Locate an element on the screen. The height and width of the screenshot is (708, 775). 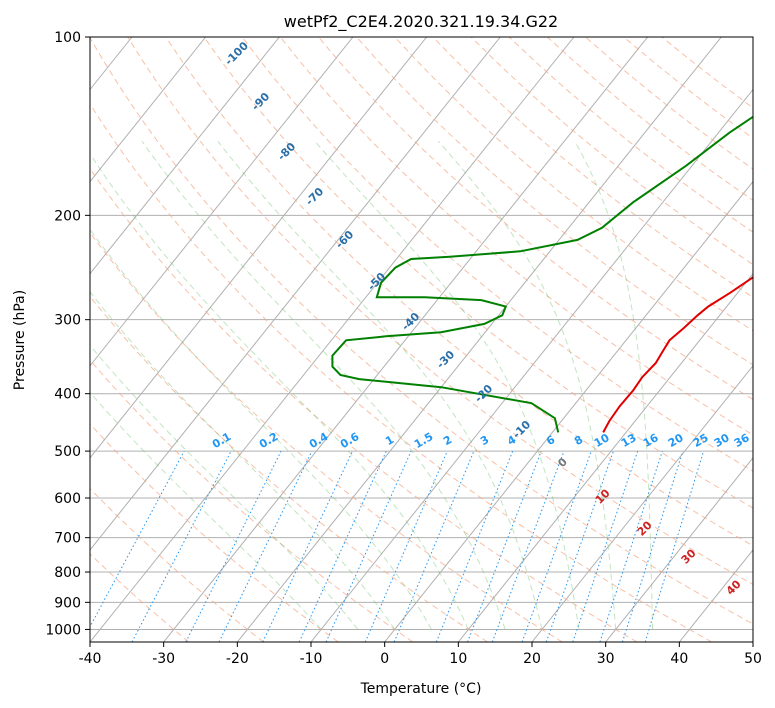
mixing-ratio-label: 3 is located at coordinates (484, 440).